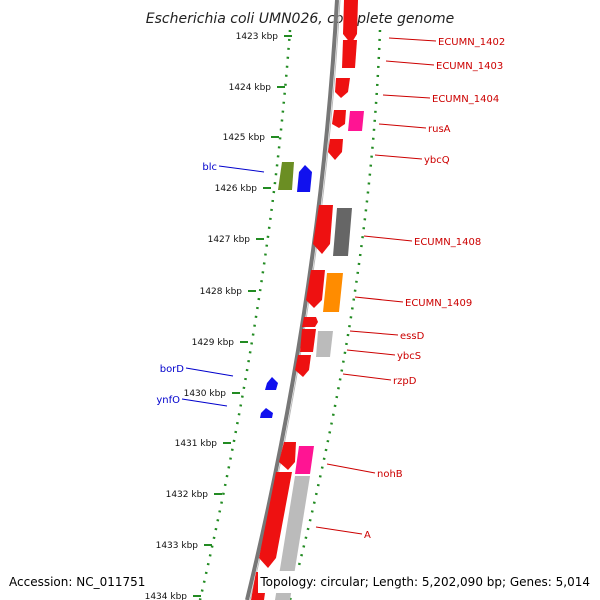  I want to click on gene-label: blc, so click(209, 167).